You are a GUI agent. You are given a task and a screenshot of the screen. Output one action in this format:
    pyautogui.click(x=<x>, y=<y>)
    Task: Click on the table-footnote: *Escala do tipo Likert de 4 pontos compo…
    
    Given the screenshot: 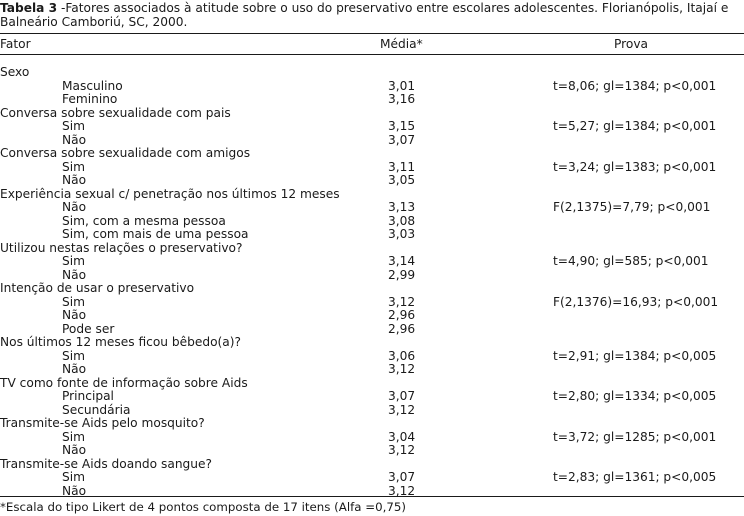 What is the action you would take?
    pyautogui.click(x=203, y=507)
    